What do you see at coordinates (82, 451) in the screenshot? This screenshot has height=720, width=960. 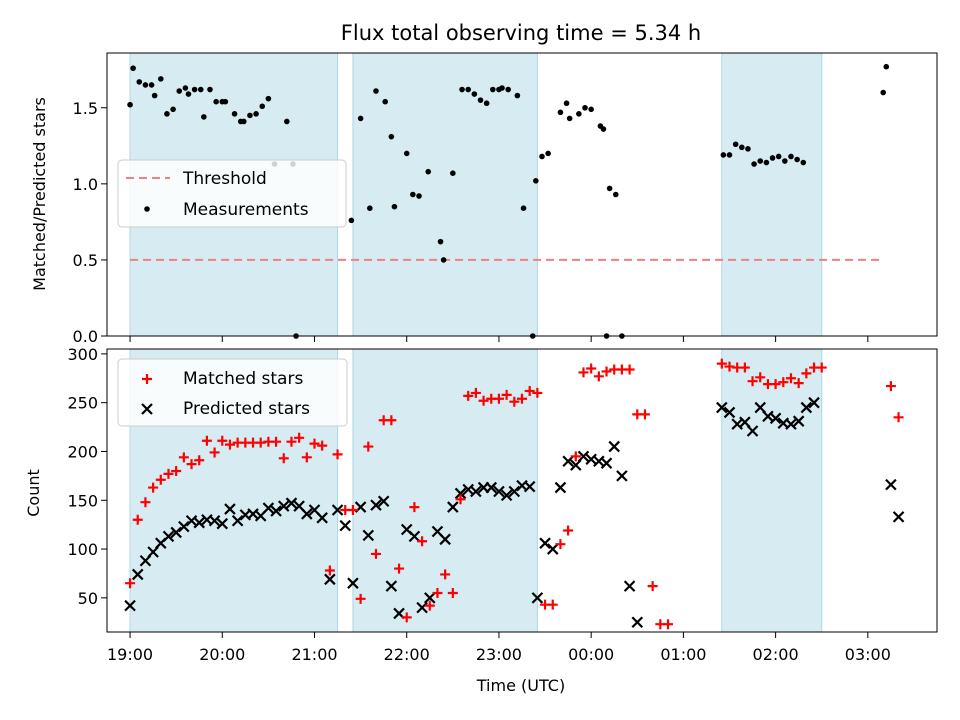 I see `count-y-tick-label: 200` at bounding box center [82, 451].